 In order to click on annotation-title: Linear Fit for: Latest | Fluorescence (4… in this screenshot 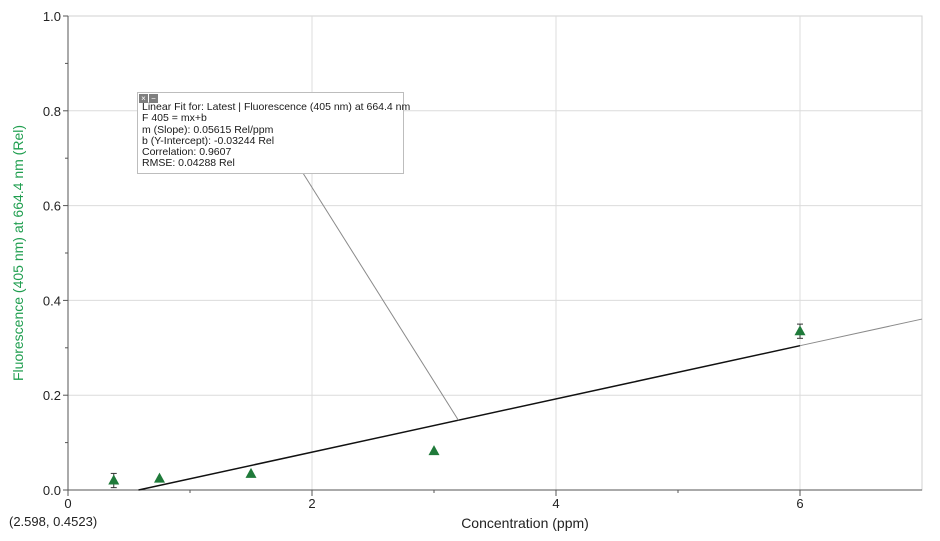, I will do `click(276, 107)`.